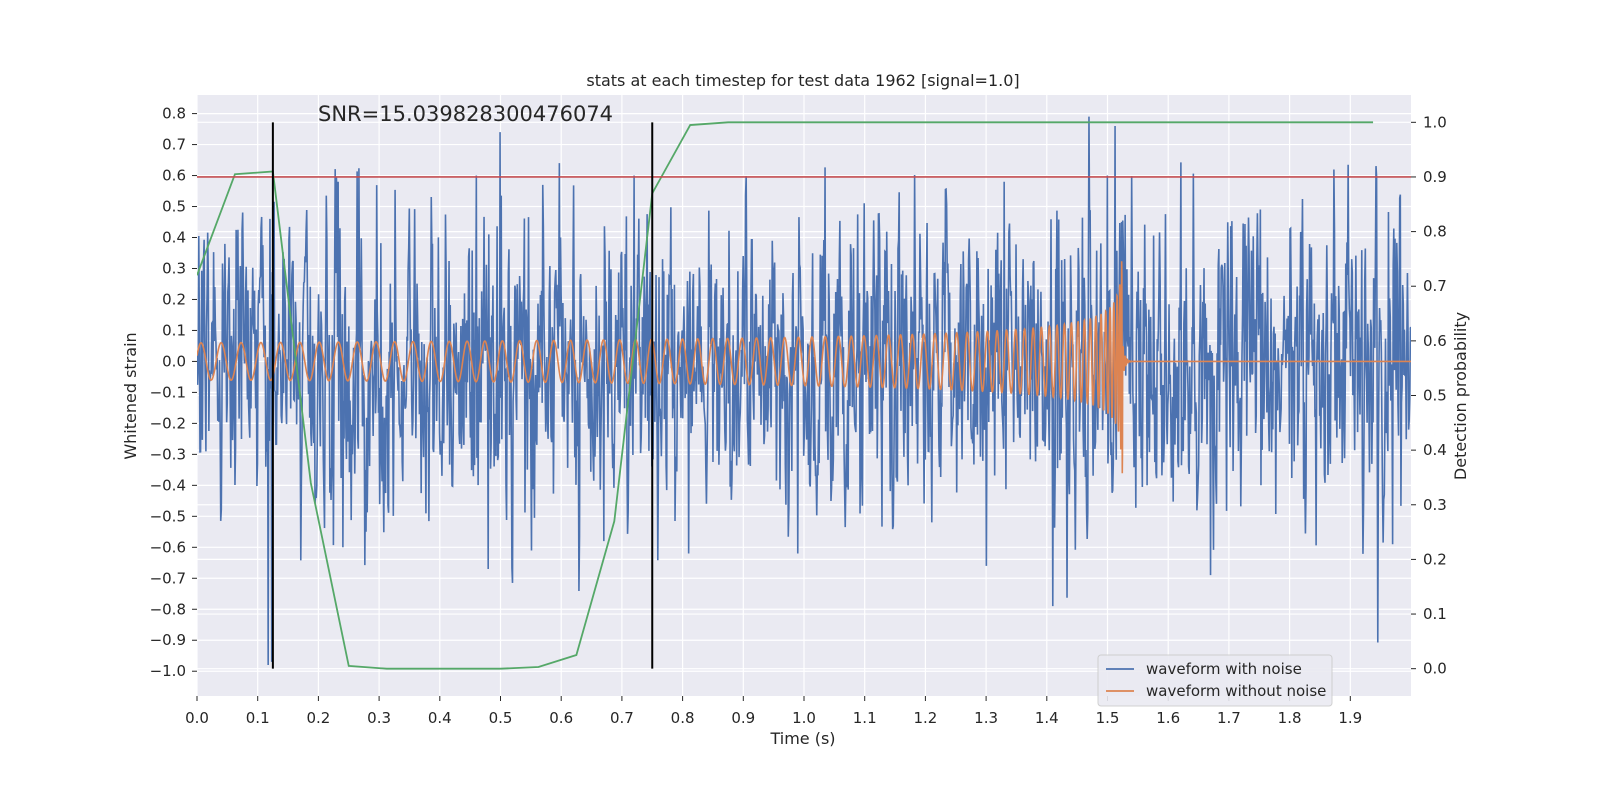 Image resolution: width=1600 pixels, height=800 pixels. Describe the element at coordinates (174, 207) in the screenshot. I see `y-tick-label: 0.5` at that location.